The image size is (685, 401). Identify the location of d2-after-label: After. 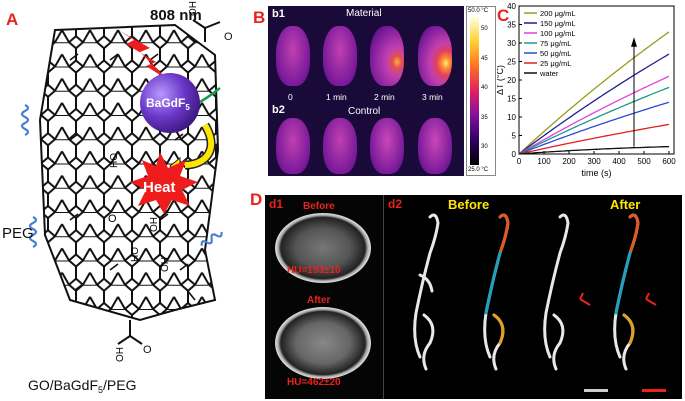
(625, 204).